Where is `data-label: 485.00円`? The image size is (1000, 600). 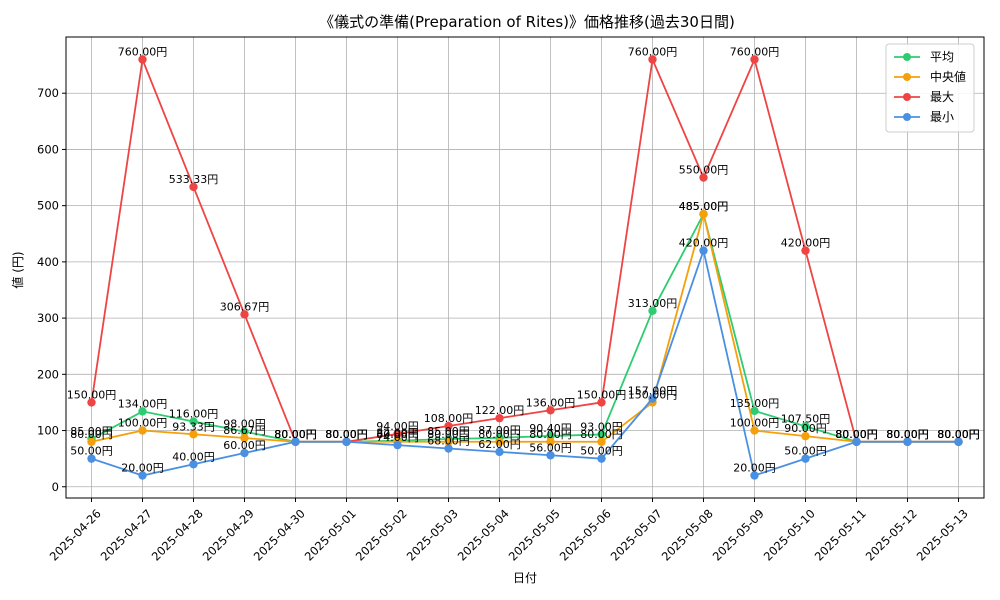
data-label: 485.00円 is located at coordinates (704, 206).